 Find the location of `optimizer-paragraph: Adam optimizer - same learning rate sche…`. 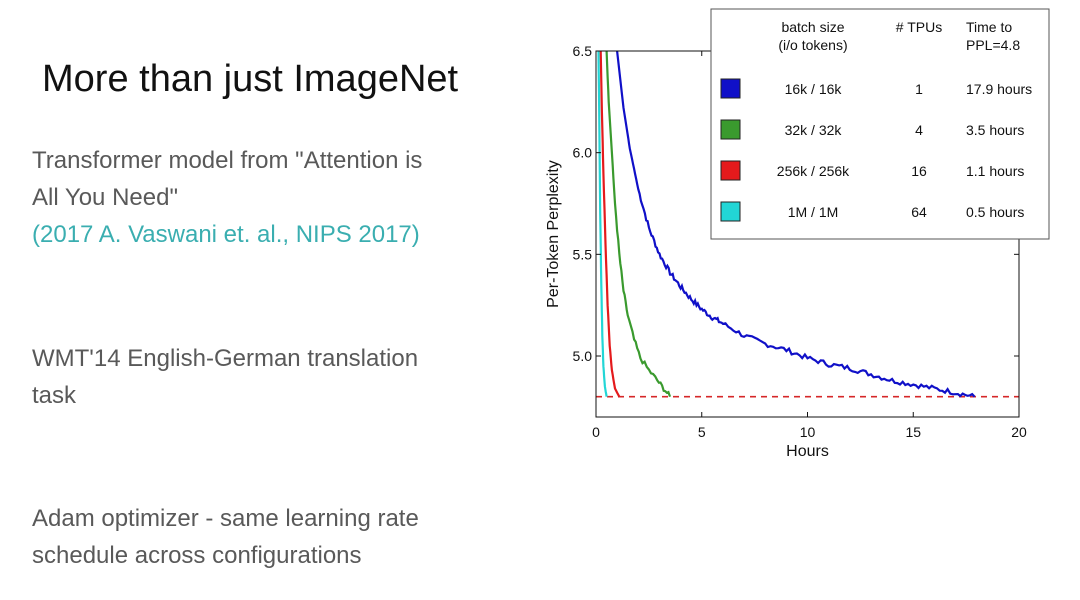

optimizer-paragraph: Adam optimizer - same learning rate sche… is located at coordinates (267, 537).